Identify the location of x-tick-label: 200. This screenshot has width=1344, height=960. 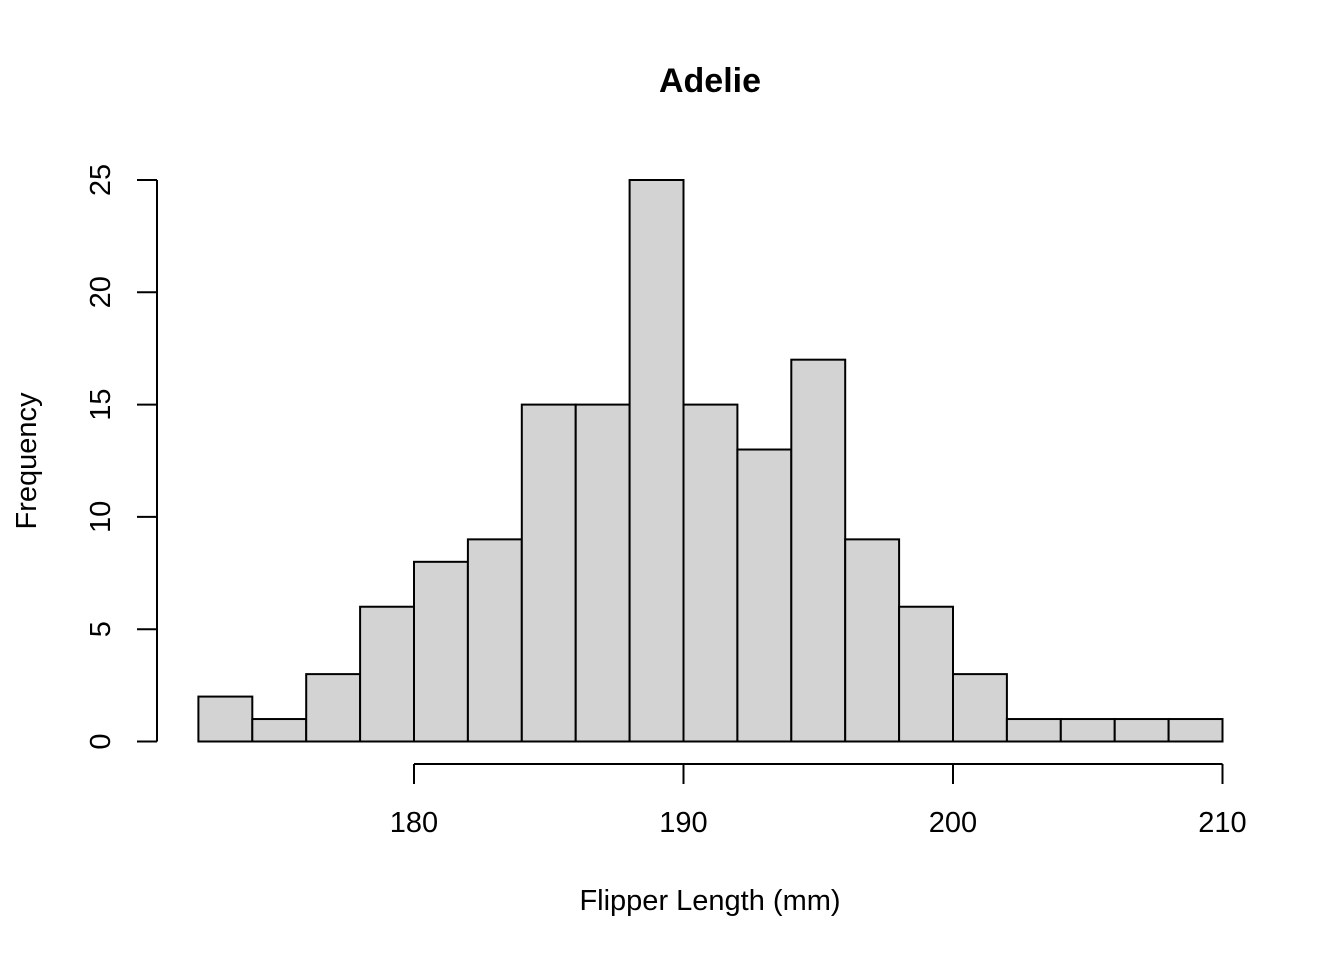
(953, 823).